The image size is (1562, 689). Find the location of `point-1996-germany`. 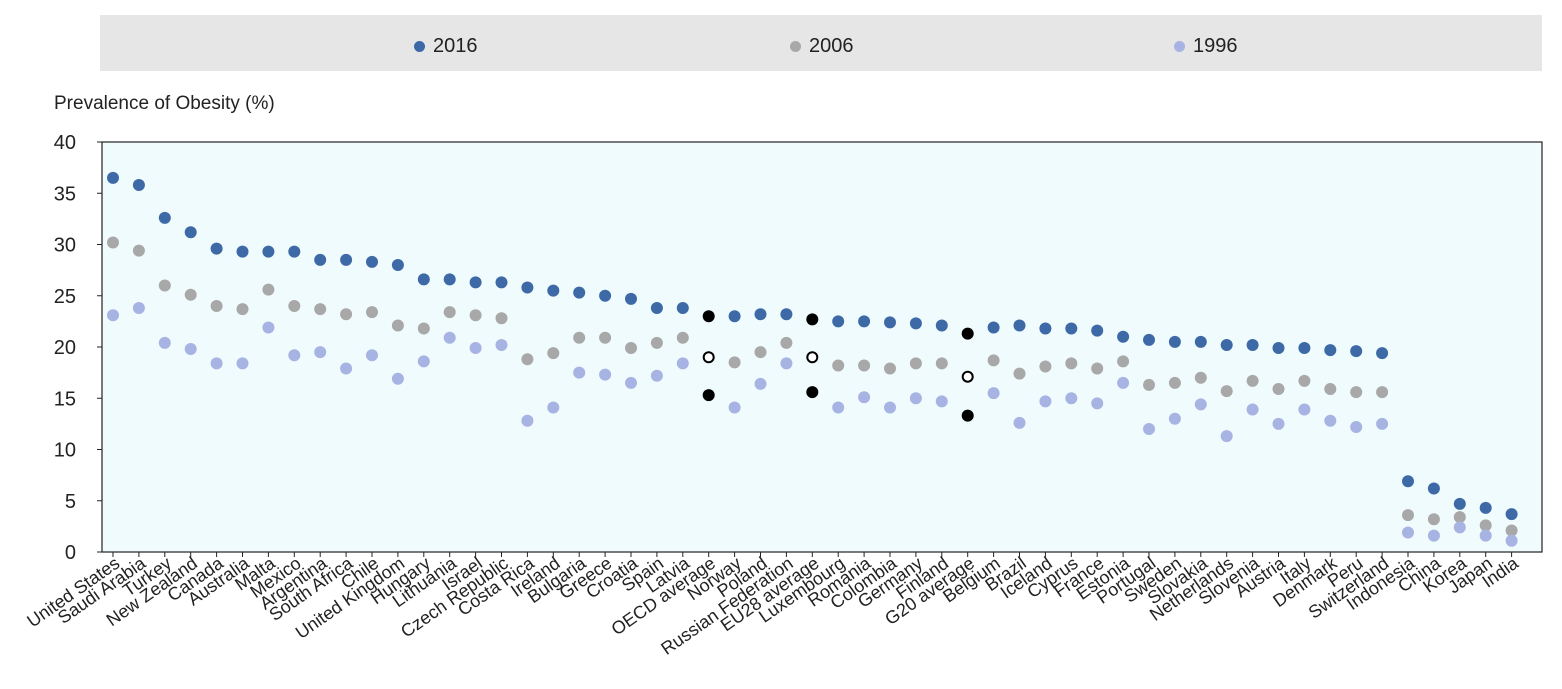

point-1996-germany is located at coordinates (915, 398).